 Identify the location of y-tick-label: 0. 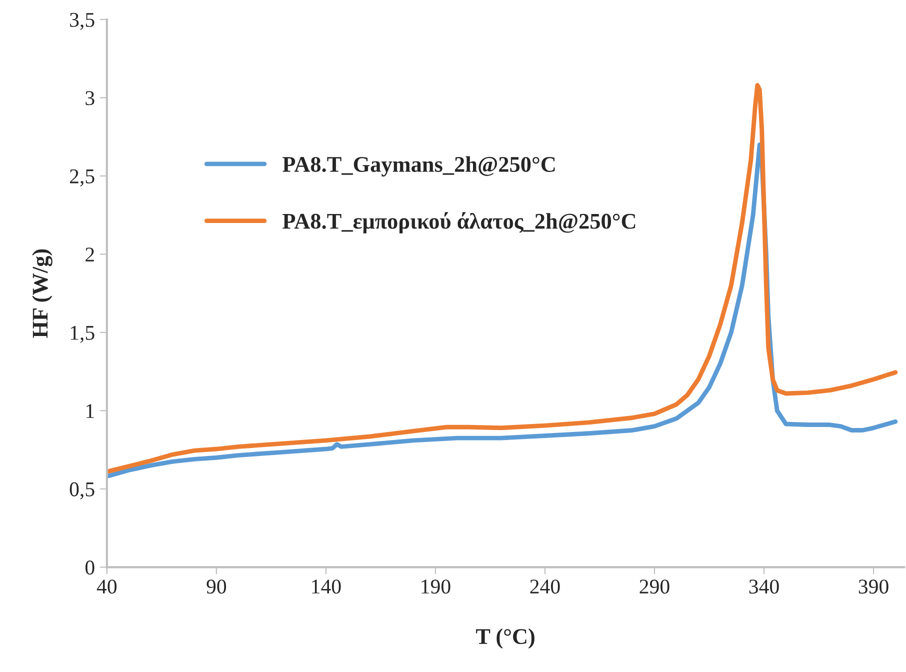
(89, 567).